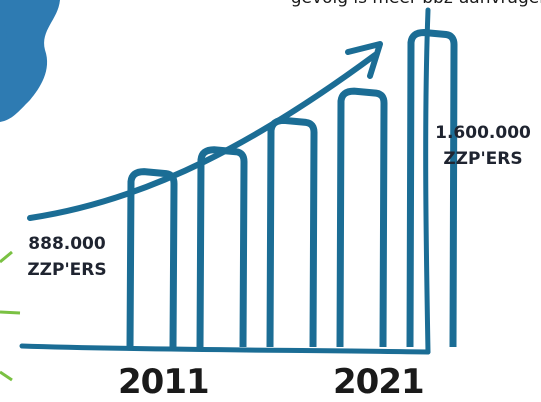 This screenshot has height=402, width=541. I want to click on y-axis, so click(427, 181).